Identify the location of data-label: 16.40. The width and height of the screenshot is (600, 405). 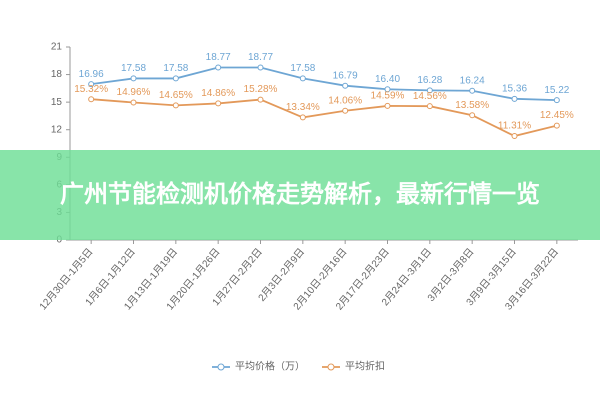
(387, 79).